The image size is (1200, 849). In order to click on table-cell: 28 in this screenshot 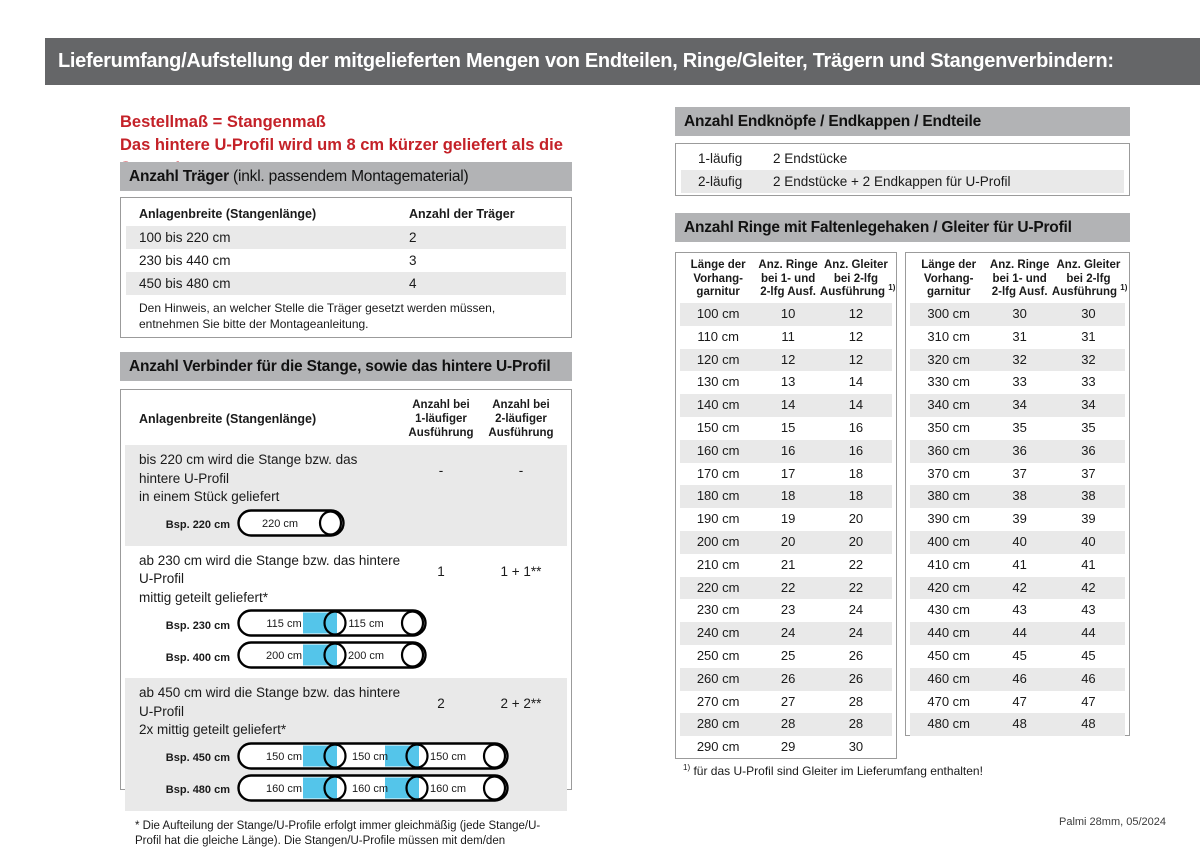, I will do `click(788, 724)`.